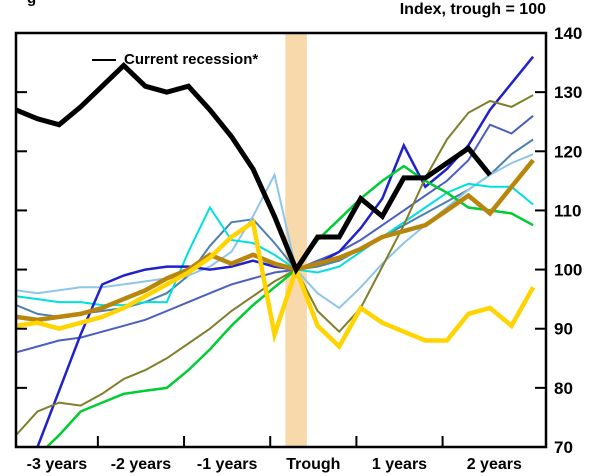 Image resolution: width=600 pixels, height=476 pixels. Describe the element at coordinates (57, 464) in the screenshot. I see `x-axis-label: -3 years` at that location.